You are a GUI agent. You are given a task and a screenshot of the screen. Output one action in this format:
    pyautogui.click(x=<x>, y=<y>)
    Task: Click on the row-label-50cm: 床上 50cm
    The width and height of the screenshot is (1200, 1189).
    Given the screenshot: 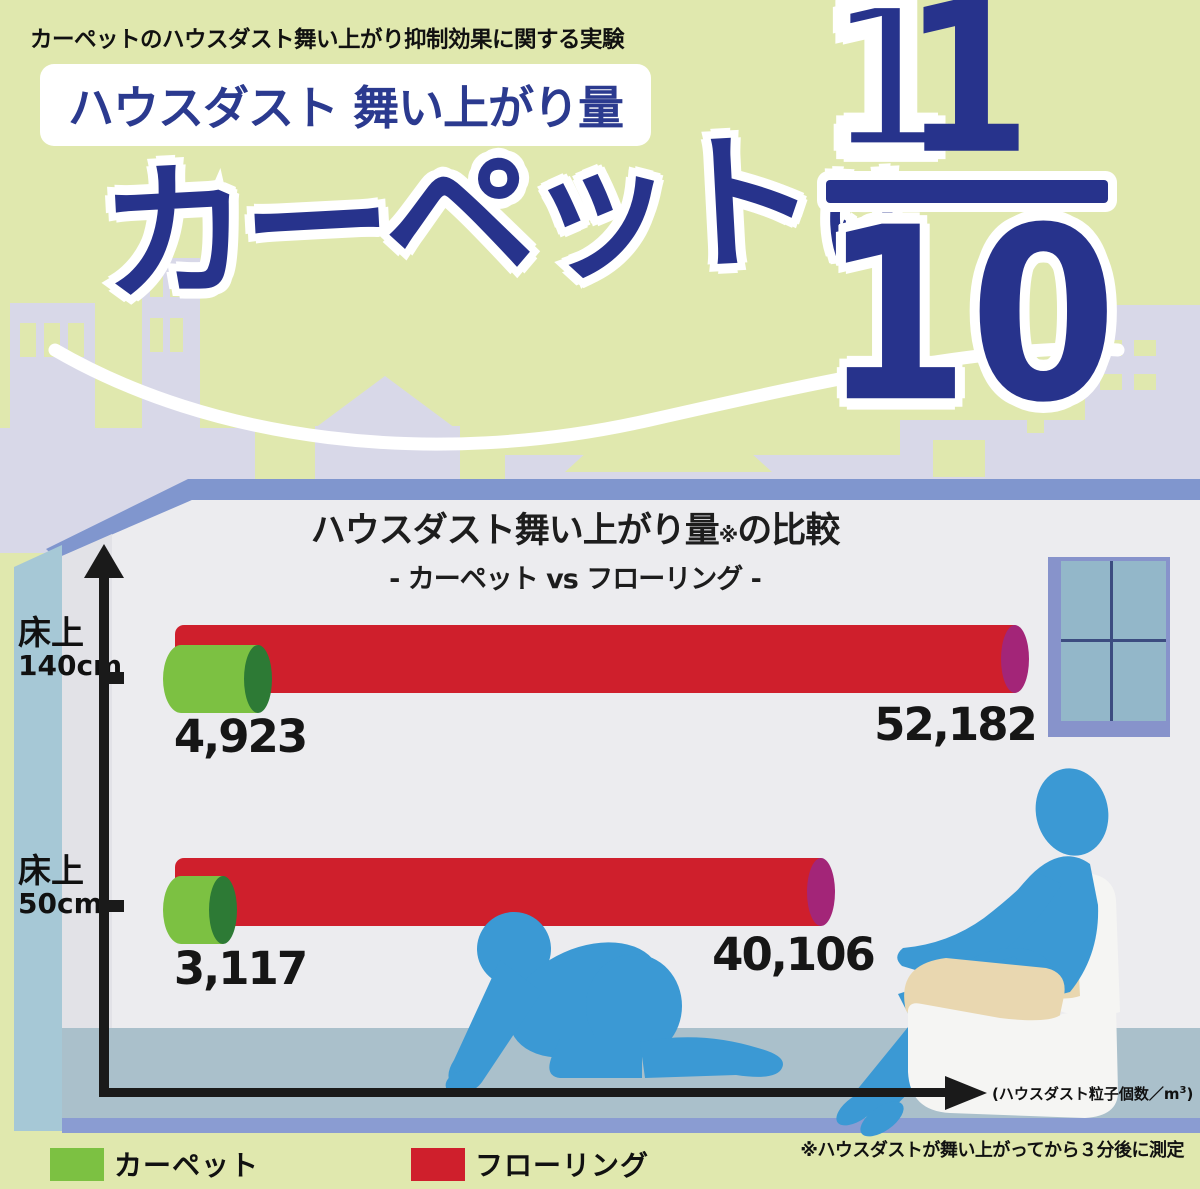 What is the action you would take?
    pyautogui.click(x=60, y=885)
    